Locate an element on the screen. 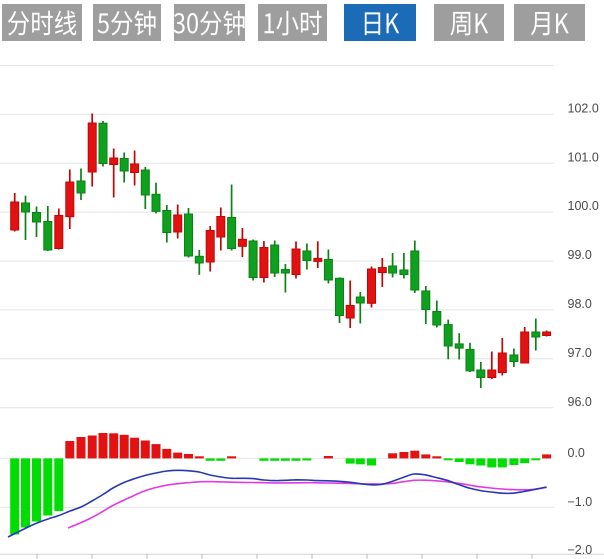  svg-text: 102.0 is located at coordinates (583, 108).